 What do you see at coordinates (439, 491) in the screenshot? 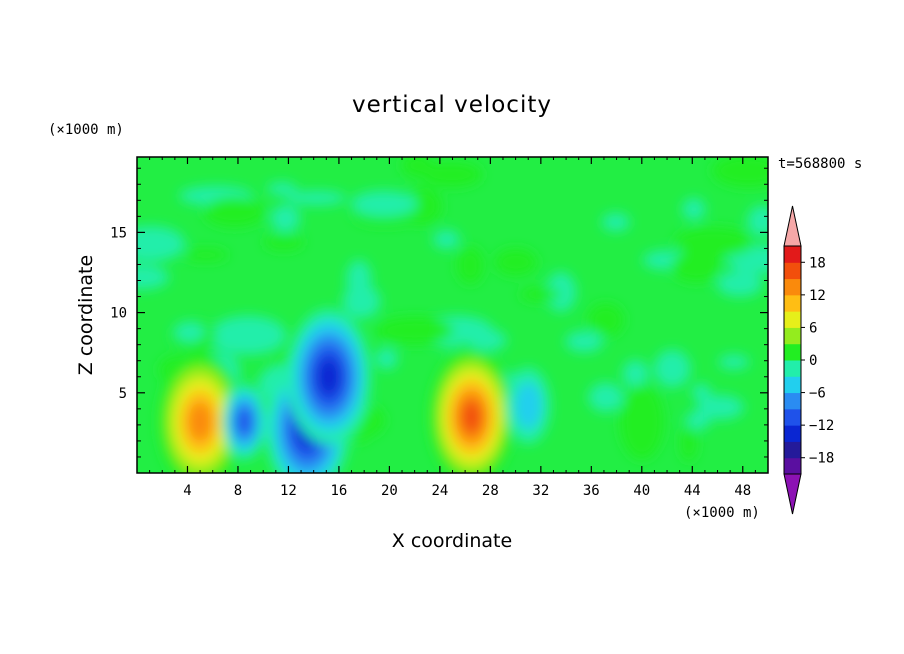
I see `x-tick-label: 24` at bounding box center [439, 491].